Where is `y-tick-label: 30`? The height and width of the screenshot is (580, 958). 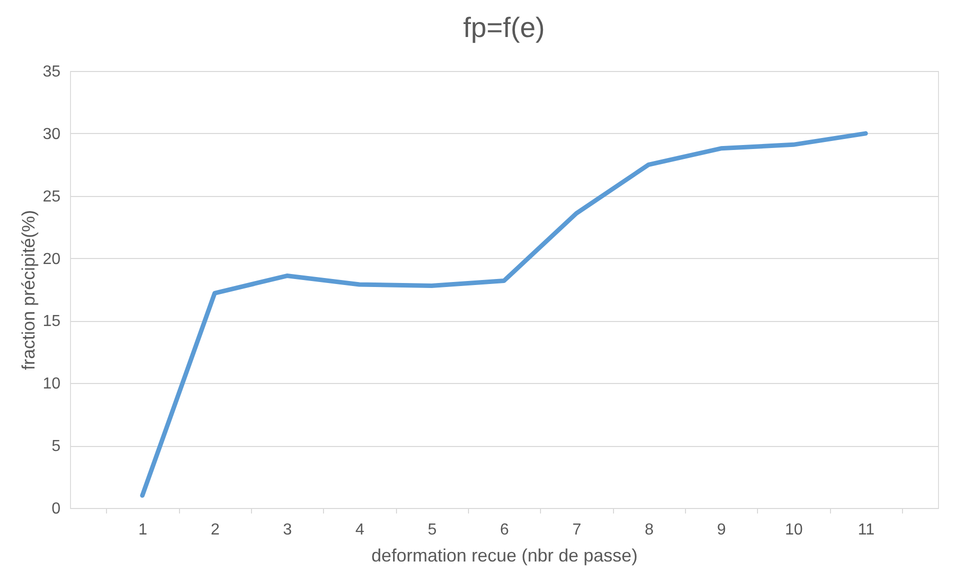 y-tick-label: 30 is located at coordinates (51, 134).